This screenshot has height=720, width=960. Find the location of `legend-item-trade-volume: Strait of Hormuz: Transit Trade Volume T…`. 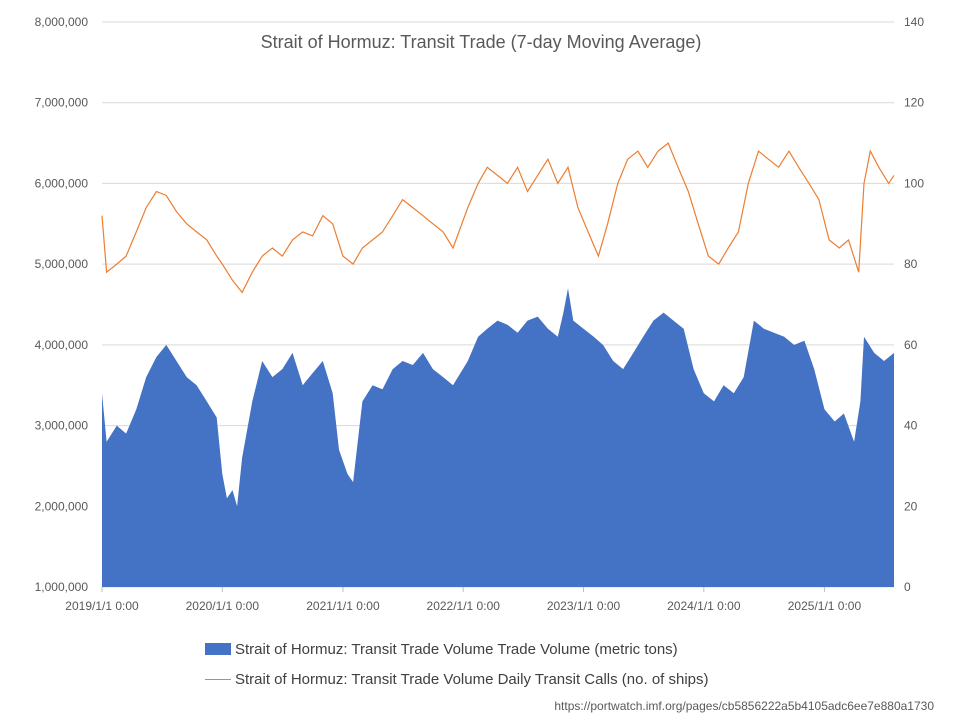

legend-item-trade-volume: Strait of Hormuz: Transit Trade Volume T… is located at coordinates (457, 649).